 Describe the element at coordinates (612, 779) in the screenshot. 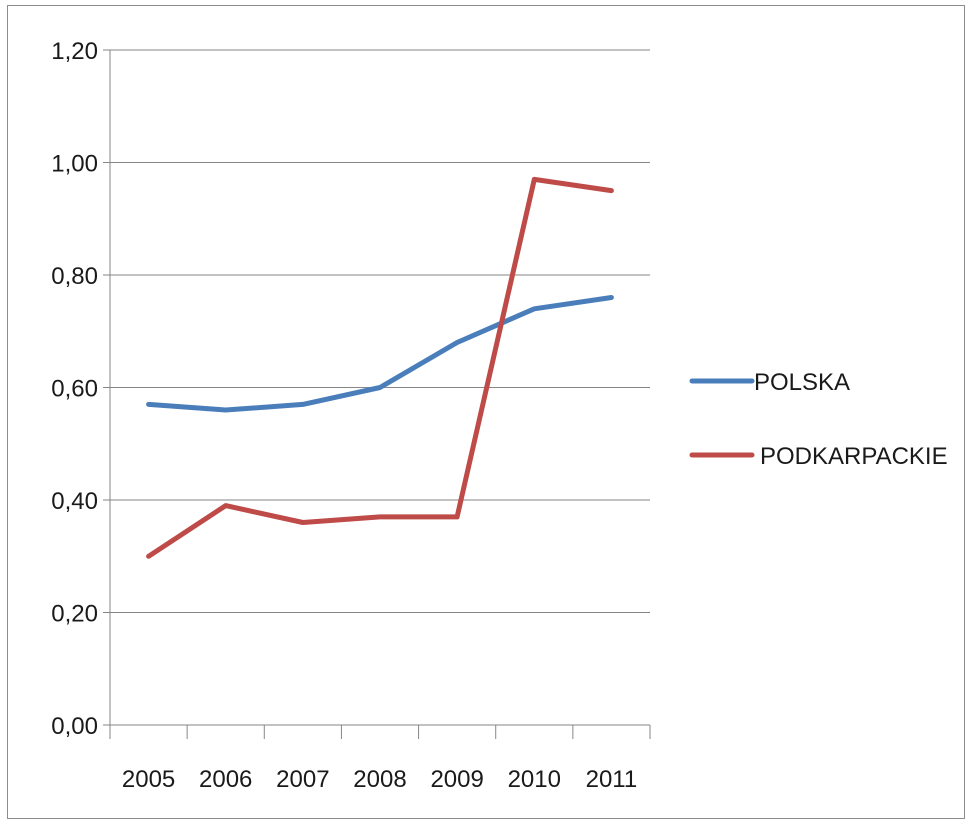

I see `x-tick-label: 2011` at that location.